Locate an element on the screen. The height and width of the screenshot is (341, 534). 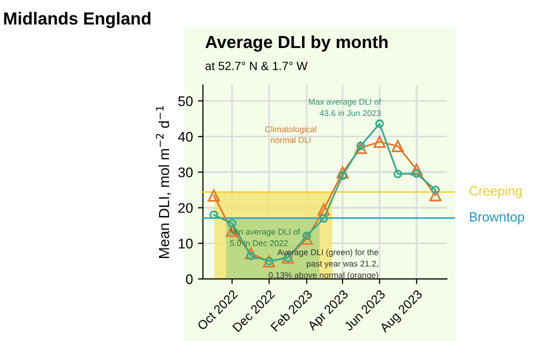
chart-title: Average DLI by month is located at coordinates (296, 43).